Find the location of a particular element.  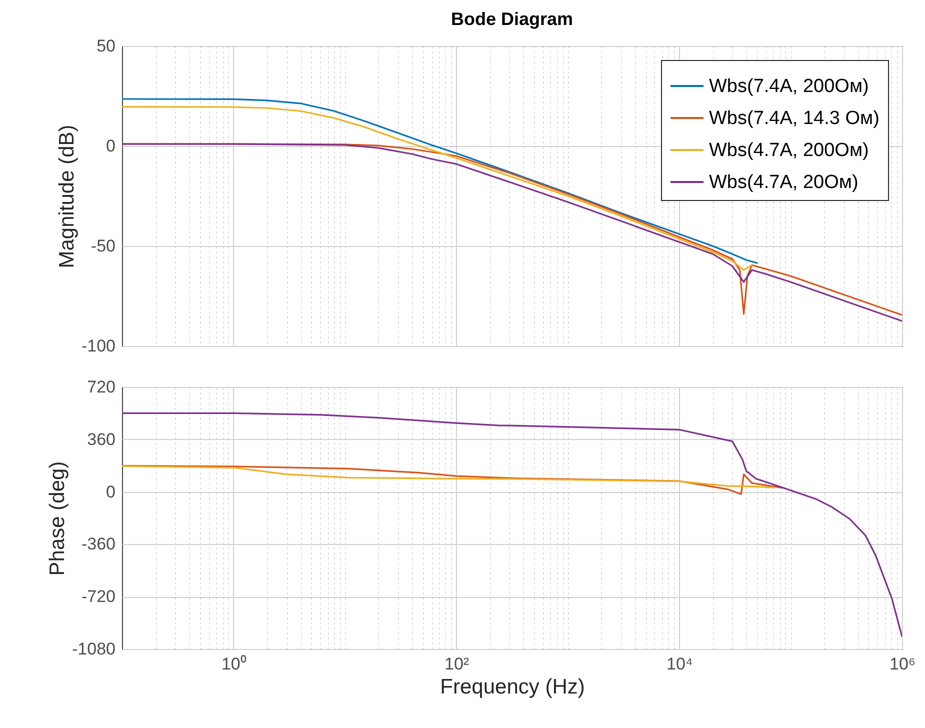

x-tick-label: 10² is located at coordinates (457, 664).